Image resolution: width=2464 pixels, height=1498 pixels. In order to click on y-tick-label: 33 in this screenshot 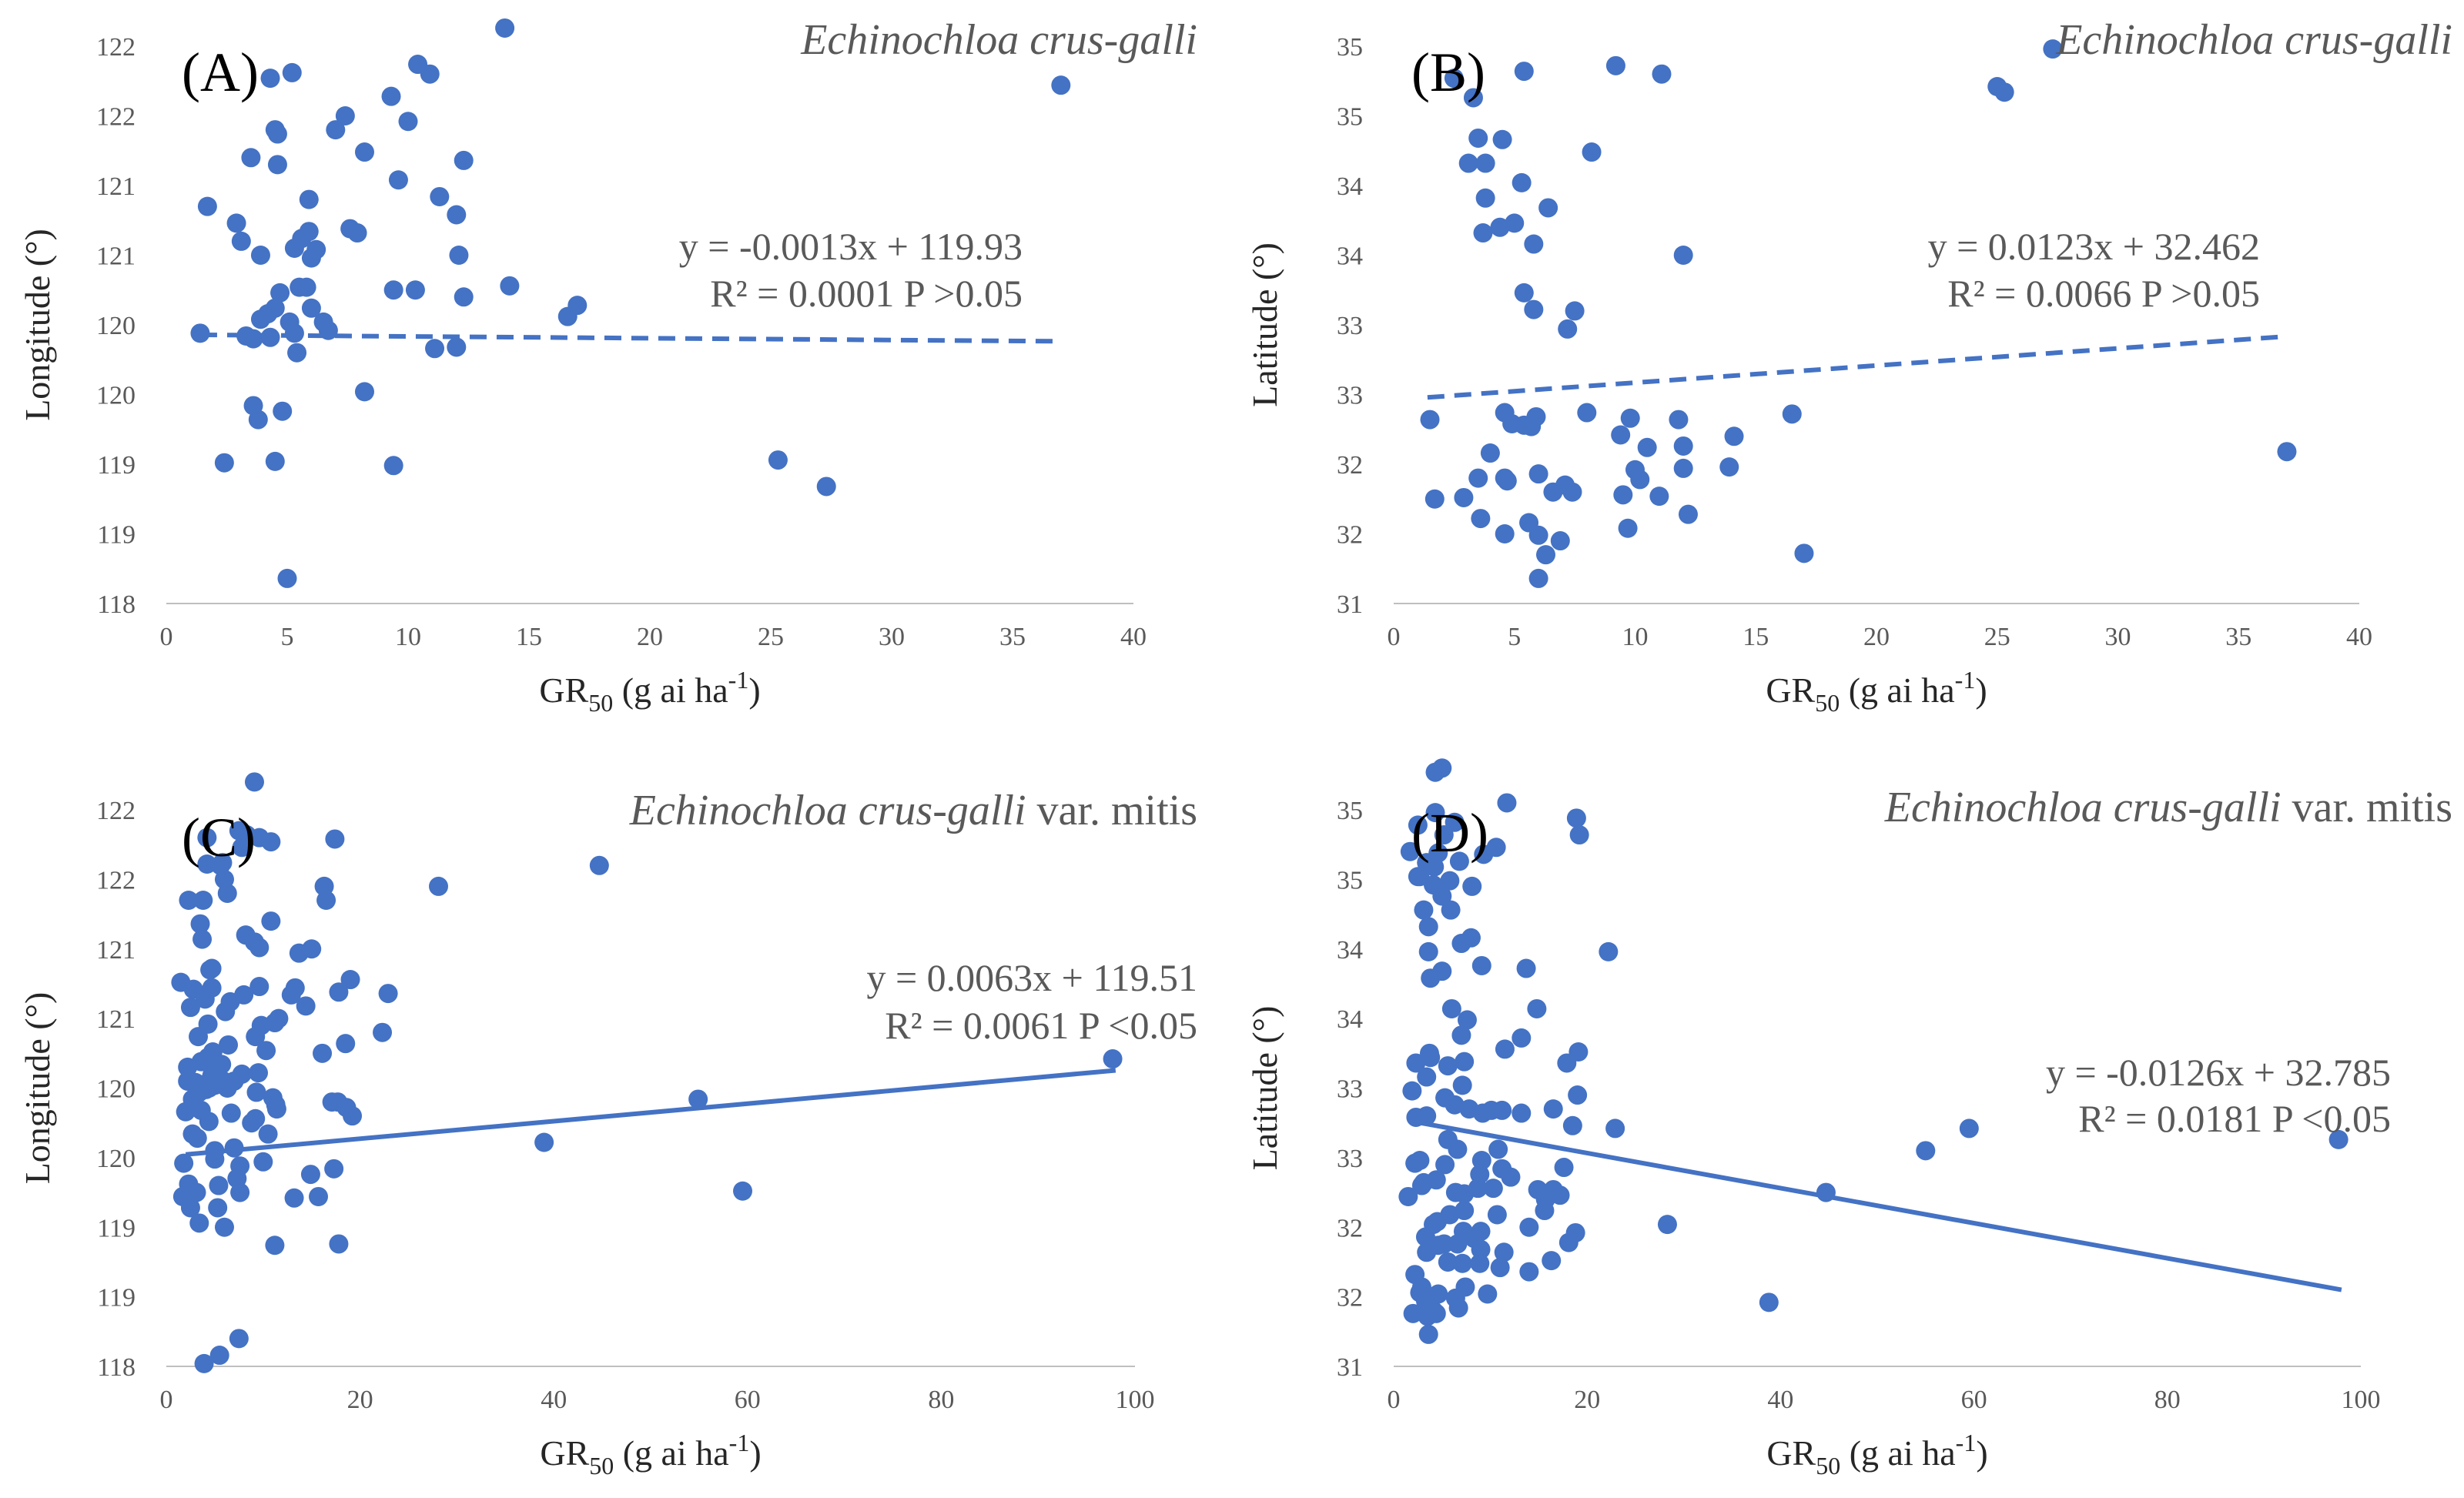, I will do `click(1350, 396)`.